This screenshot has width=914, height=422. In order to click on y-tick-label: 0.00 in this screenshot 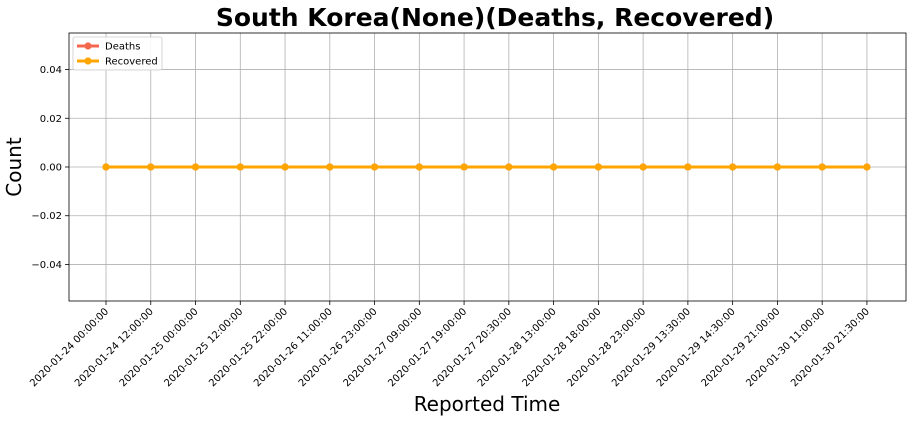, I will do `click(51, 168)`.